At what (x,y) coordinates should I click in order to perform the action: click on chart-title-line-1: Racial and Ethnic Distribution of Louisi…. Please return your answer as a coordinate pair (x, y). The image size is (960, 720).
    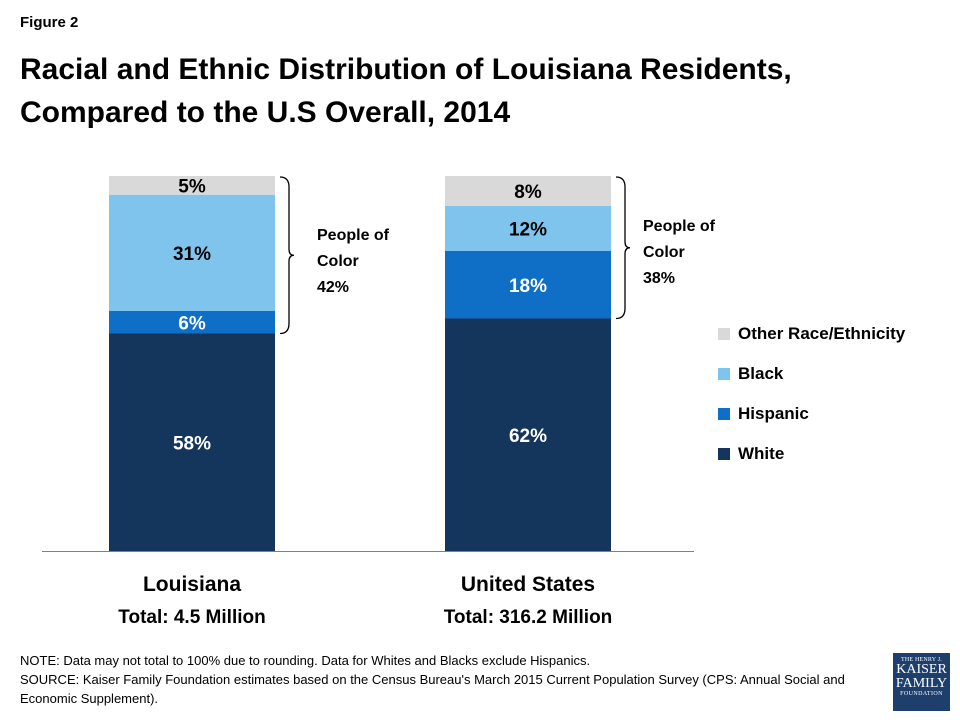
    Looking at the image, I should click on (406, 69).